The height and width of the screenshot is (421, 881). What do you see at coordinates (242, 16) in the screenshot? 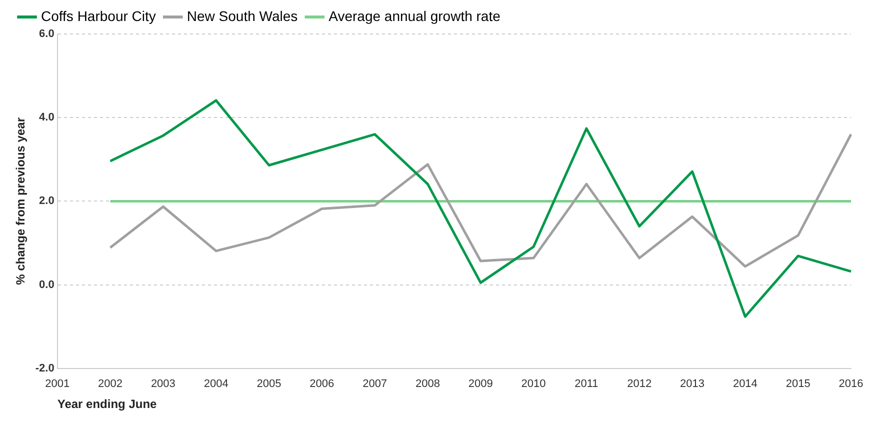
I see `legend-label: New South Wales` at bounding box center [242, 16].